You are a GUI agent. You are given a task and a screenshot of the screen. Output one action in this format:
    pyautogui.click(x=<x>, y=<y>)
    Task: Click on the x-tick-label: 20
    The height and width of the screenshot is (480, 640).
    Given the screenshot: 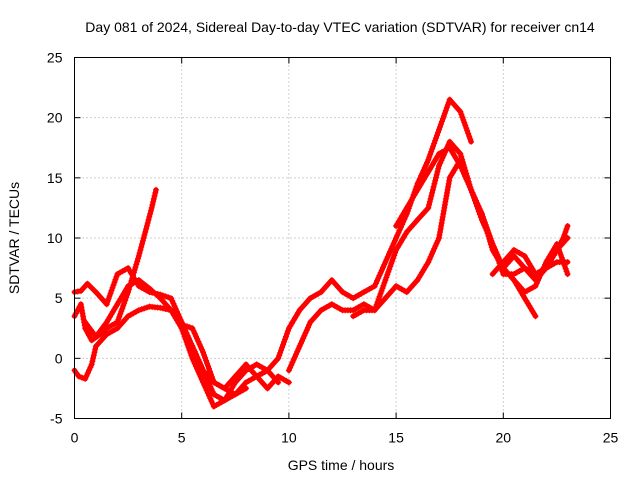 What is the action you would take?
    pyautogui.click(x=504, y=438)
    